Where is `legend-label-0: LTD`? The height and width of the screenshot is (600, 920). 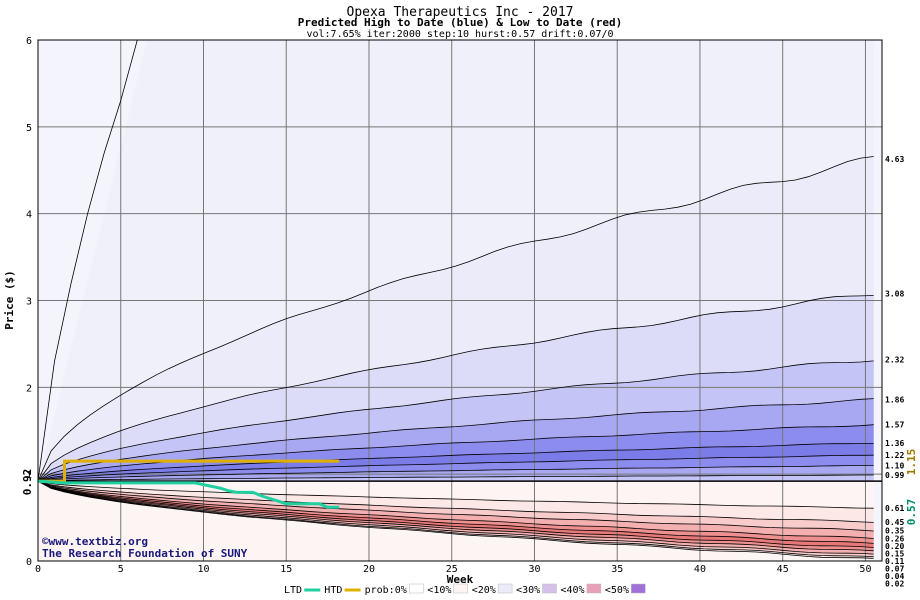 legend-label-0: LTD is located at coordinates (293, 590).